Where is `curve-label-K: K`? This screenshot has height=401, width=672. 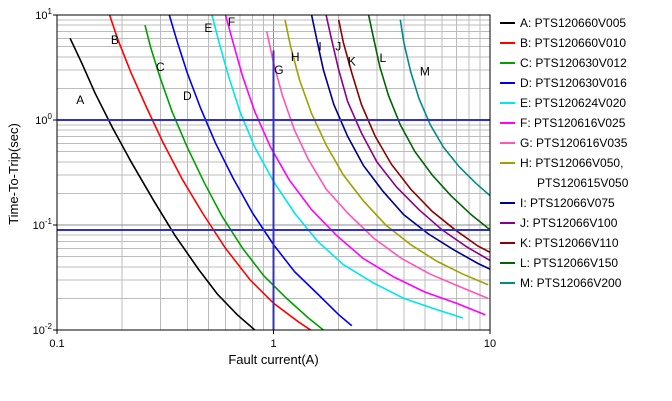 curve-label-K: K is located at coordinates (352, 62).